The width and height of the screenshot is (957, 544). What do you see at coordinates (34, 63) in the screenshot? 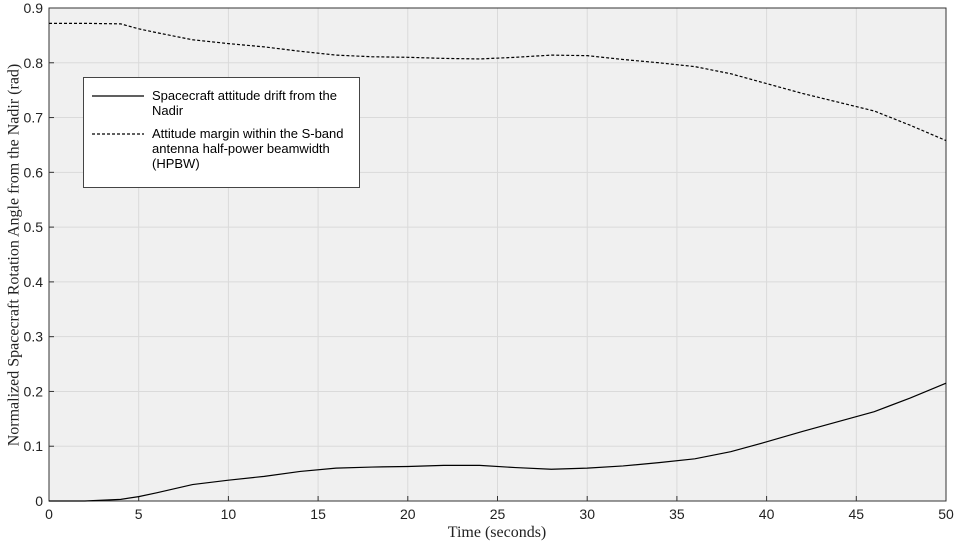
I see `y-tick-label: 0.8` at bounding box center [34, 63].